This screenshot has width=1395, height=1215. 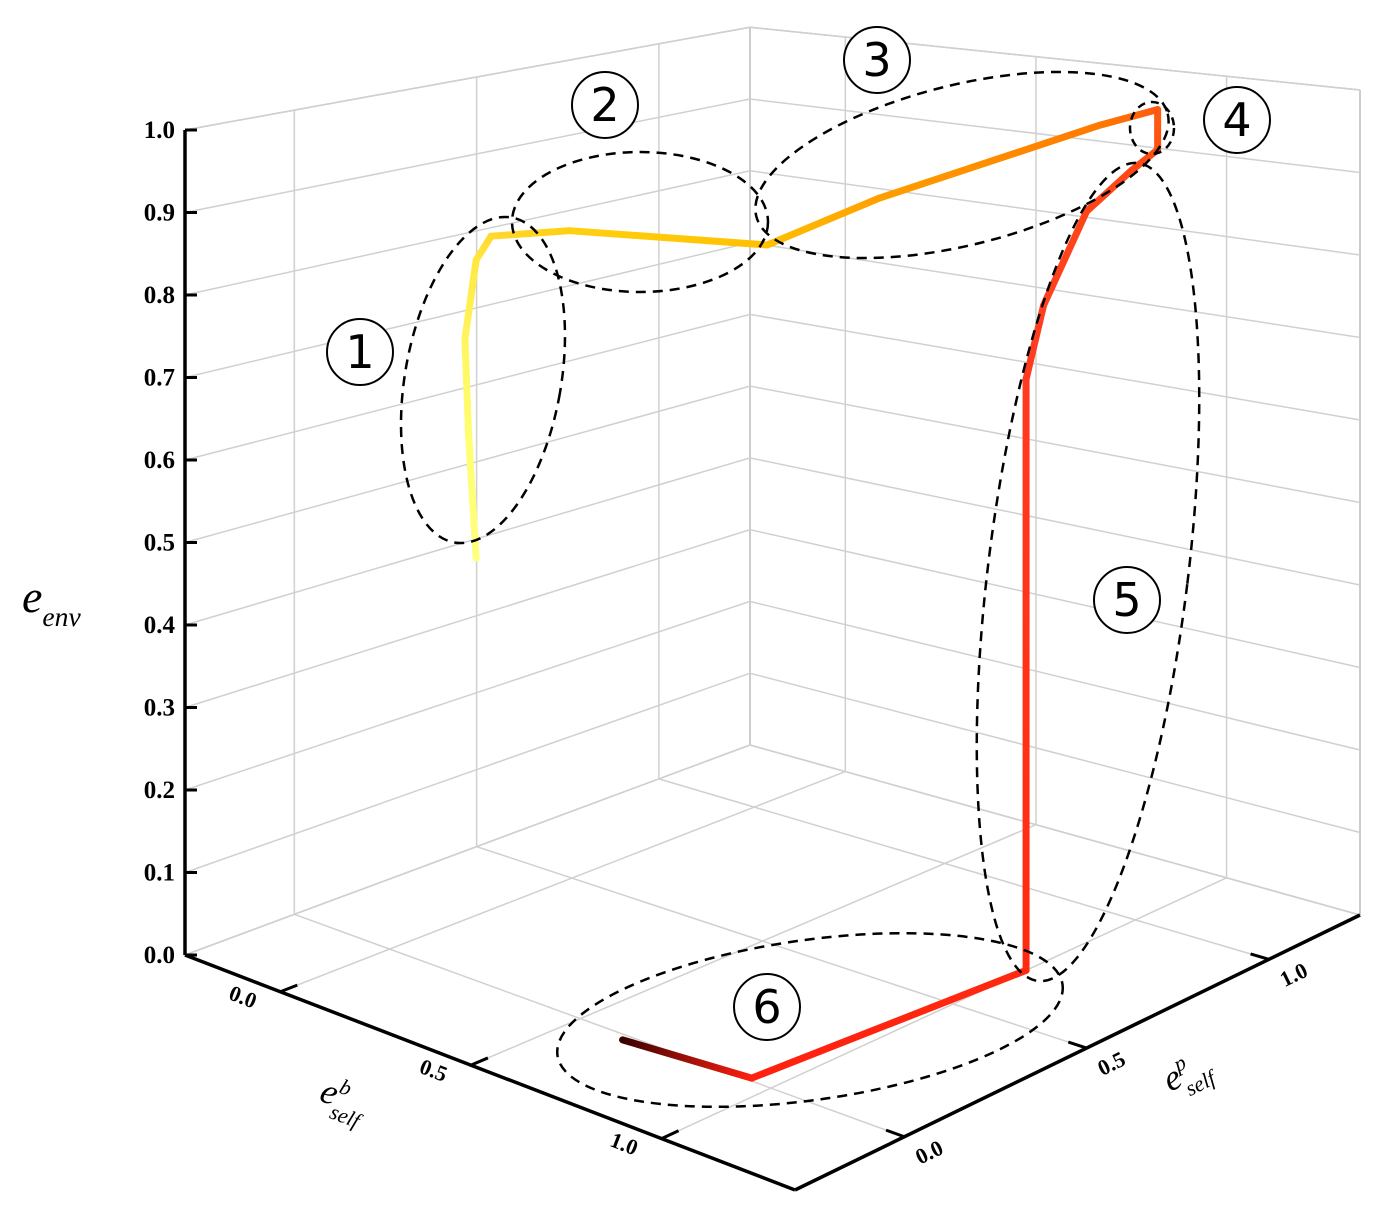 What do you see at coordinates (159, 378) in the screenshot?
I see `z-tick-label: 0.7` at bounding box center [159, 378].